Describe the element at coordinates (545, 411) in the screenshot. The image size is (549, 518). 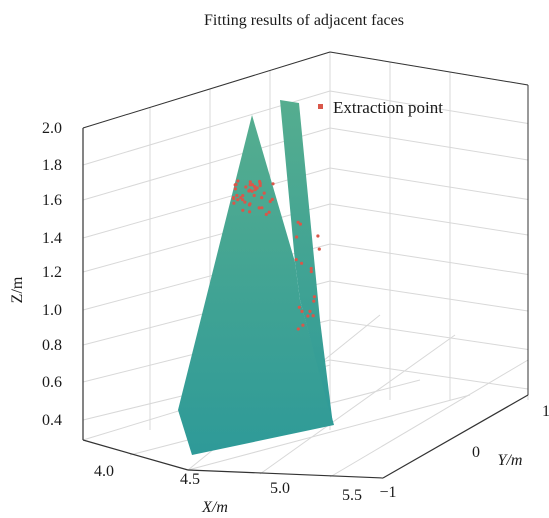
I see `y-tick-label: 1` at that location.